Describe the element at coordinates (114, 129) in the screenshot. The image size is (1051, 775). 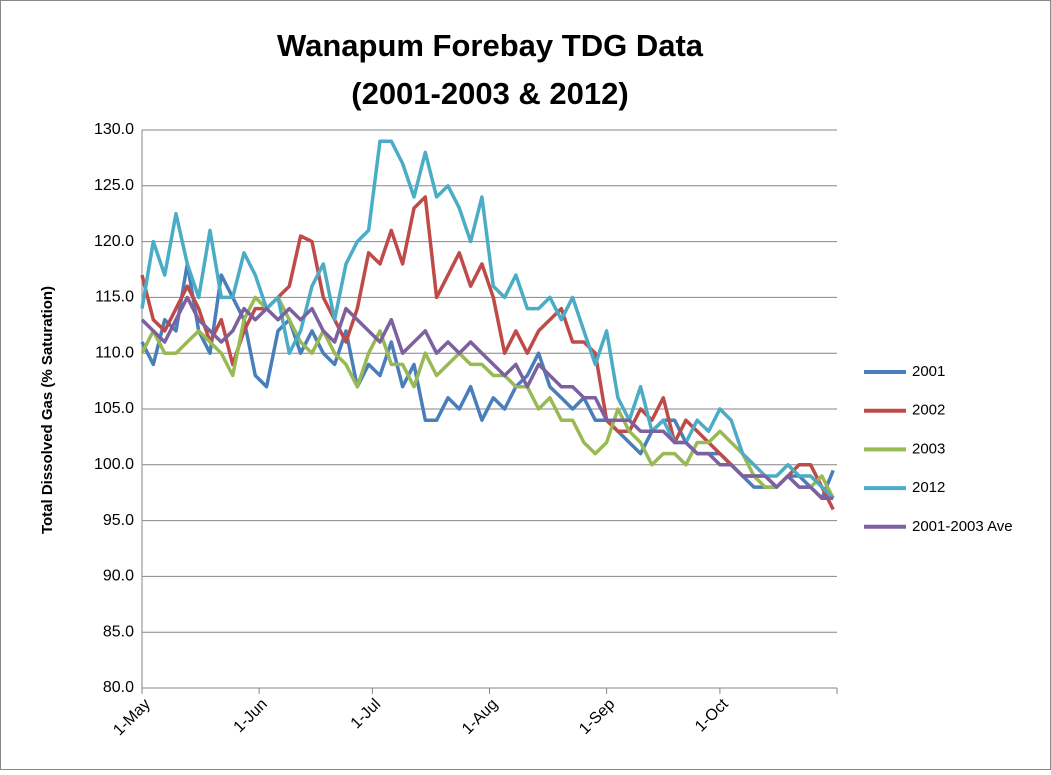
I see `y-tick-label: 130.0` at that location.